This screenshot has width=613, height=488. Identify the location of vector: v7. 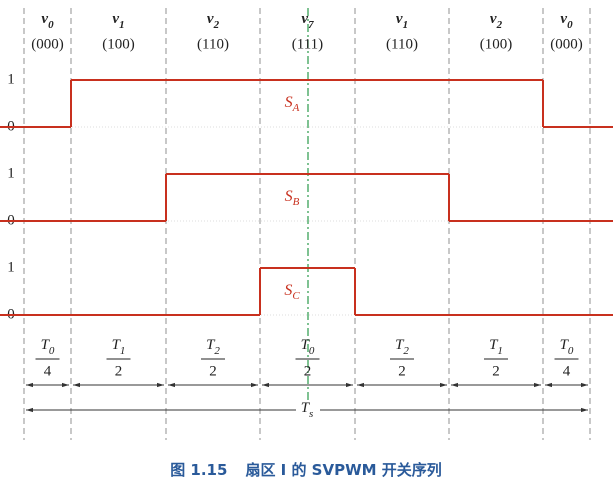
(307, 20).